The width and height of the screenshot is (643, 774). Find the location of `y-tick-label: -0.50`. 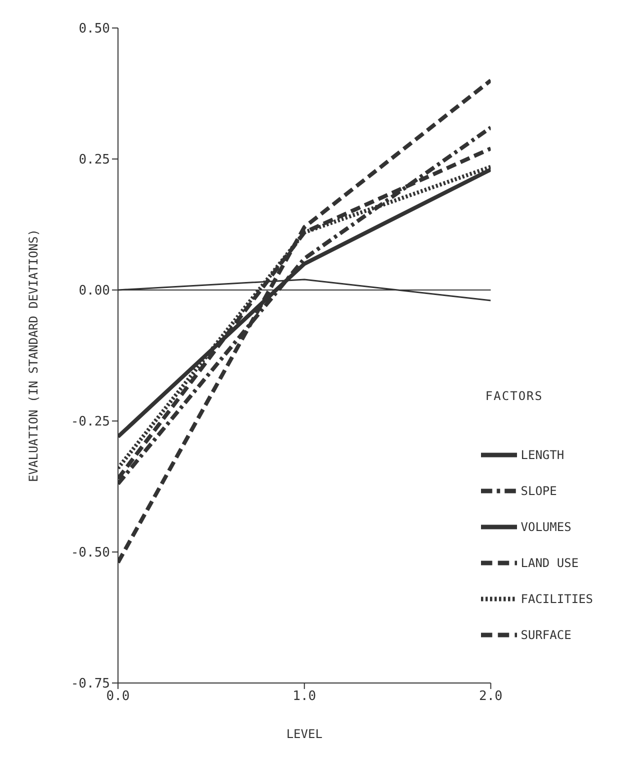

y-tick-label: -0.50 is located at coordinates (90, 553).